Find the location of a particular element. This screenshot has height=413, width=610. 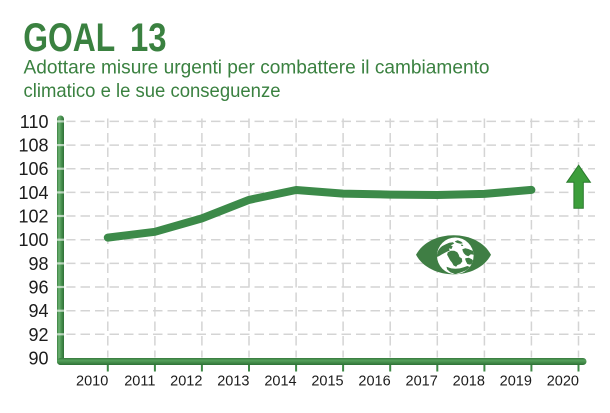

svg-text: 106 is located at coordinates (33, 169).